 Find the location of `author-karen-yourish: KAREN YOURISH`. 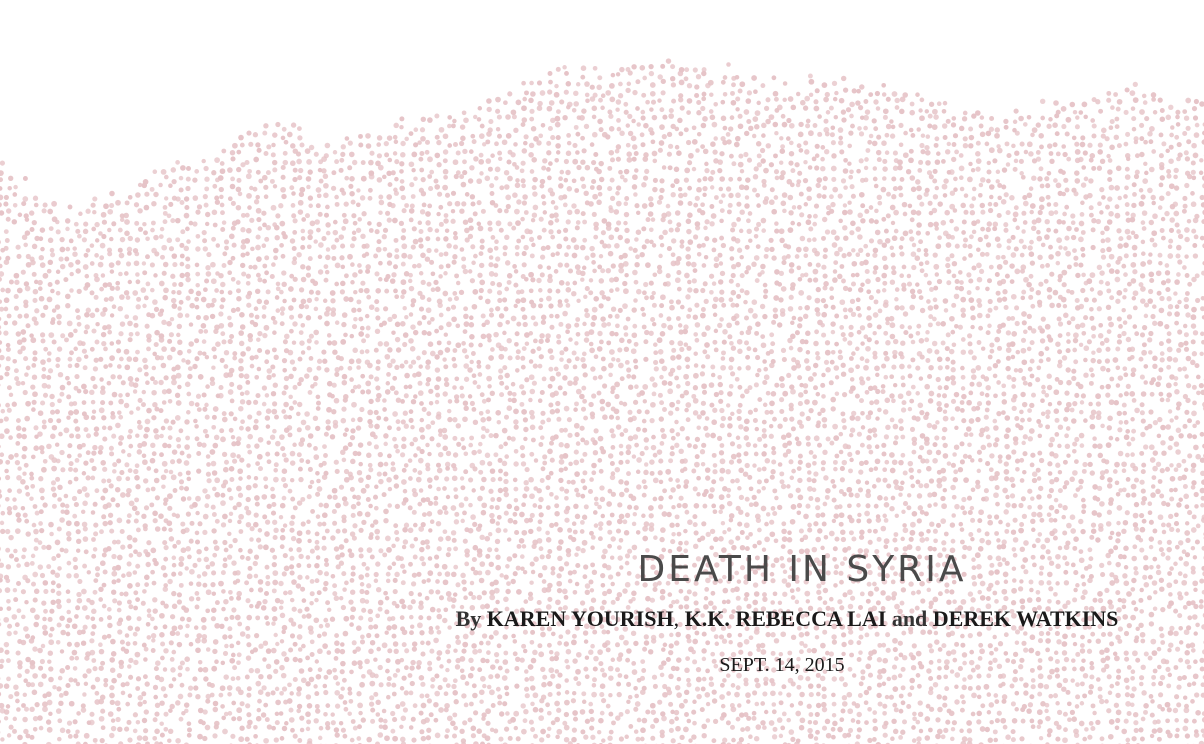

author-karen-yourish: KAREN YOURISH is located at coordinates (580, 618).